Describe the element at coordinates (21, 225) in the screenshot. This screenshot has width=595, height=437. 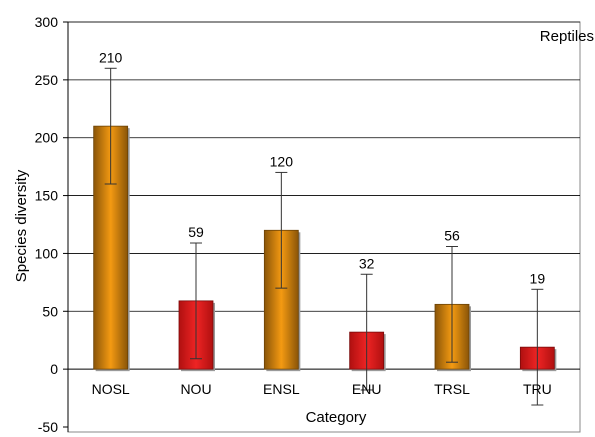
I see `y-axis-title: Species diversity` at that location.